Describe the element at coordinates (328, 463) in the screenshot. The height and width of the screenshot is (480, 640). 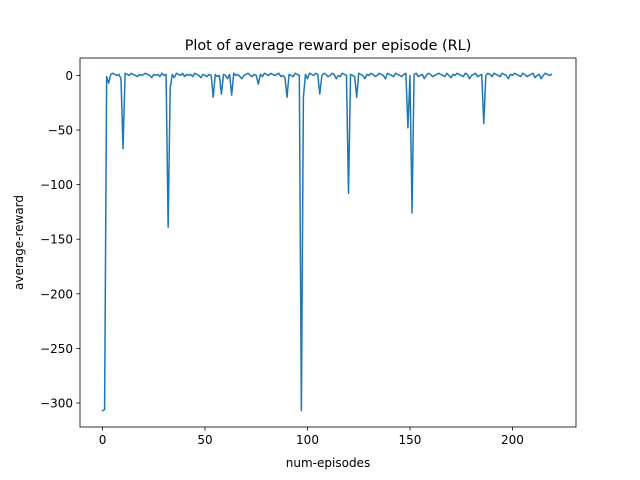
I see `x-axis-label: num-episodes` at that location.